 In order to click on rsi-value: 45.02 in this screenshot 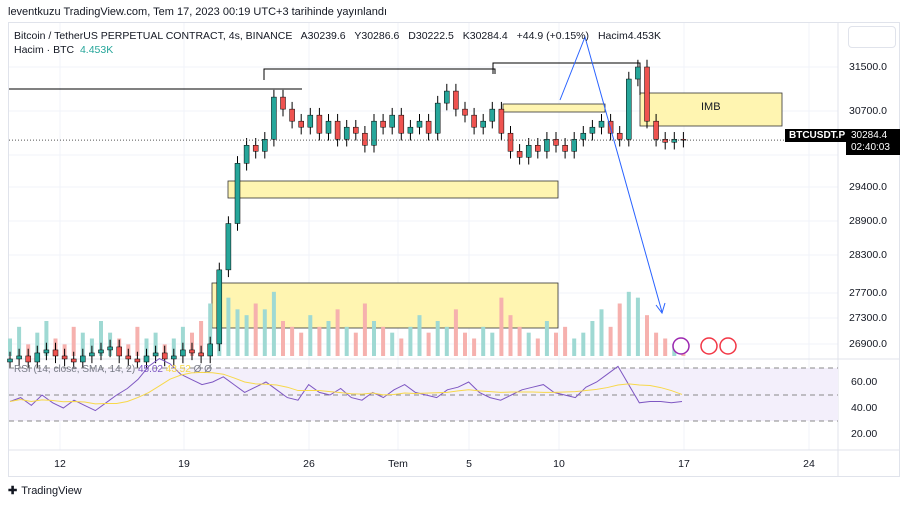, I will do `click(150, 369)`.